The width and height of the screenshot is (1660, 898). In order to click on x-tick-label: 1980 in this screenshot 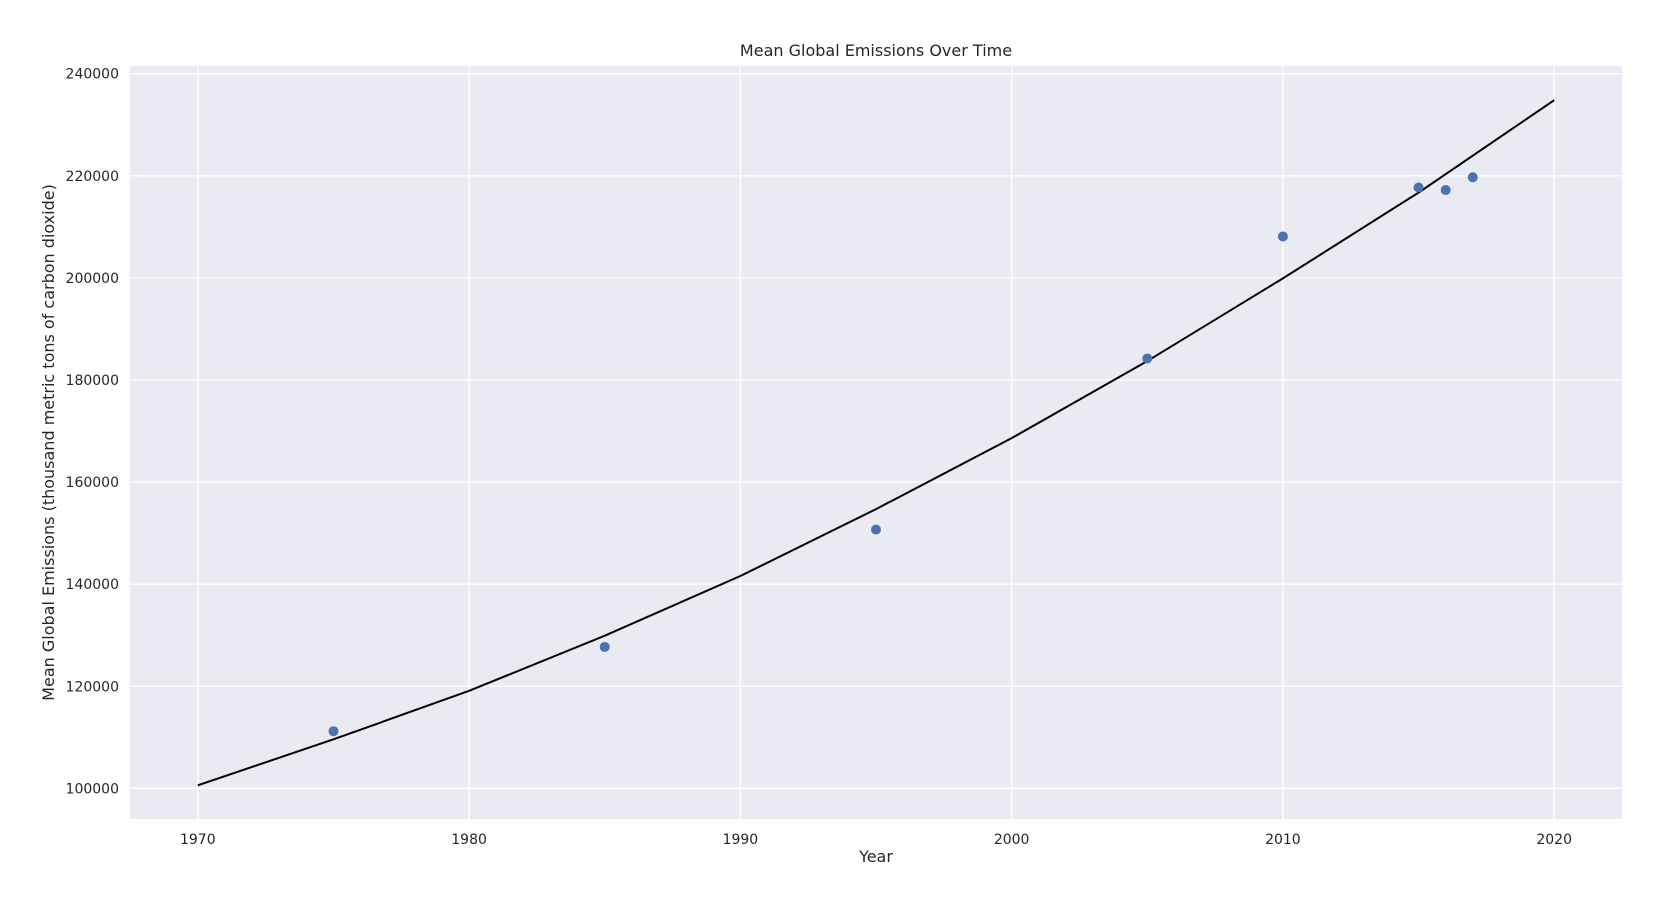, I will do `click(469, 840)`.